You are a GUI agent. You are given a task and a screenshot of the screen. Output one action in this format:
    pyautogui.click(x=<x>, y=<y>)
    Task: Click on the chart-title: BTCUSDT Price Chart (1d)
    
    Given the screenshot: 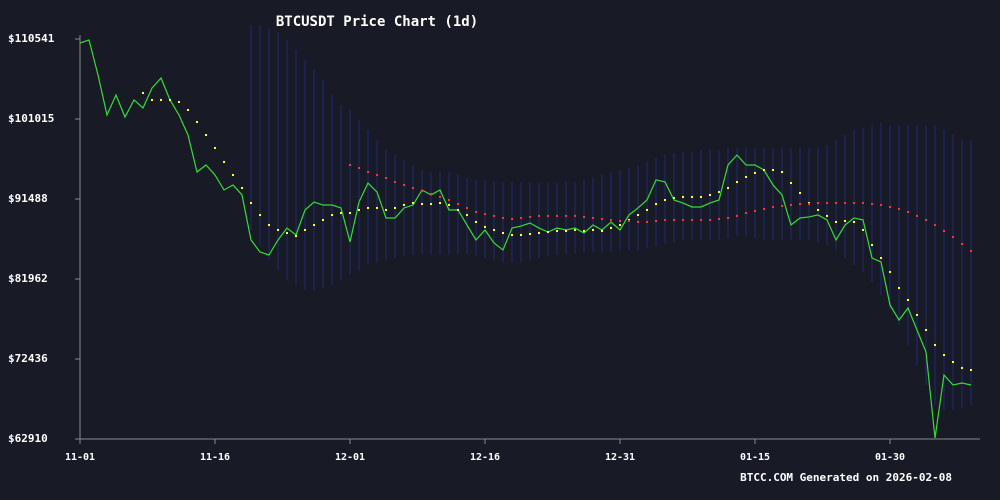 What is the action you would take?
    pyautogui.click(x=377, y=22)
    